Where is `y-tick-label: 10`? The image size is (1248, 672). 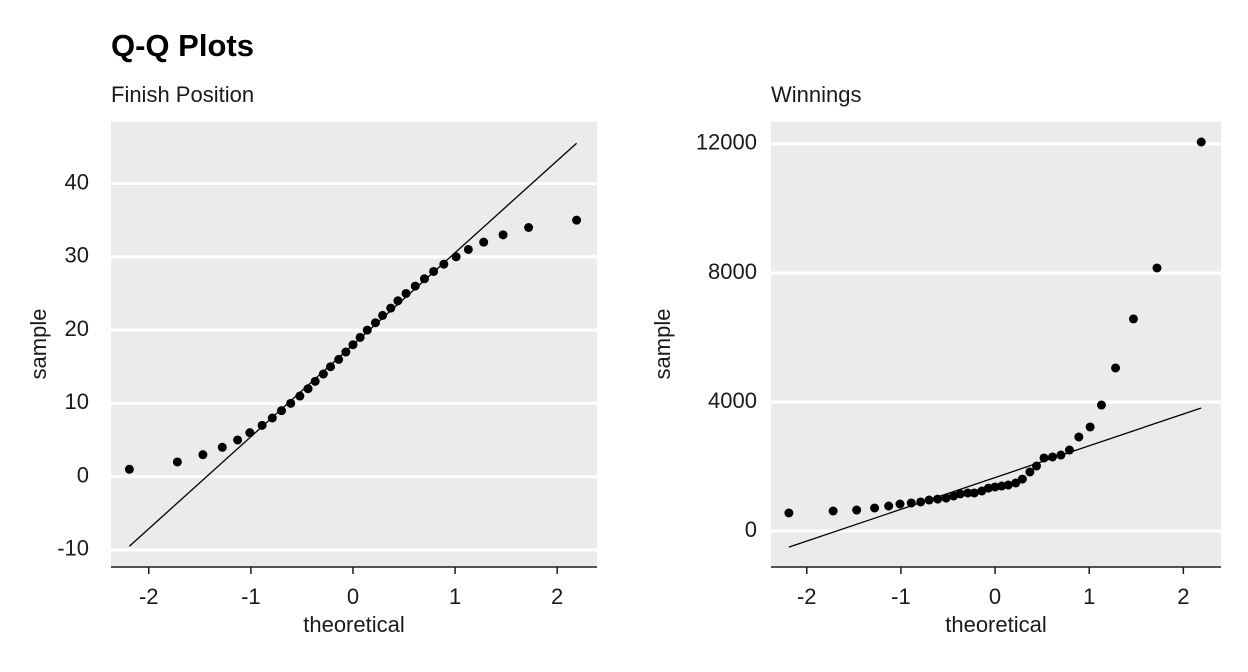 y-tick-label: 10 is located at coordinates (77, 401).